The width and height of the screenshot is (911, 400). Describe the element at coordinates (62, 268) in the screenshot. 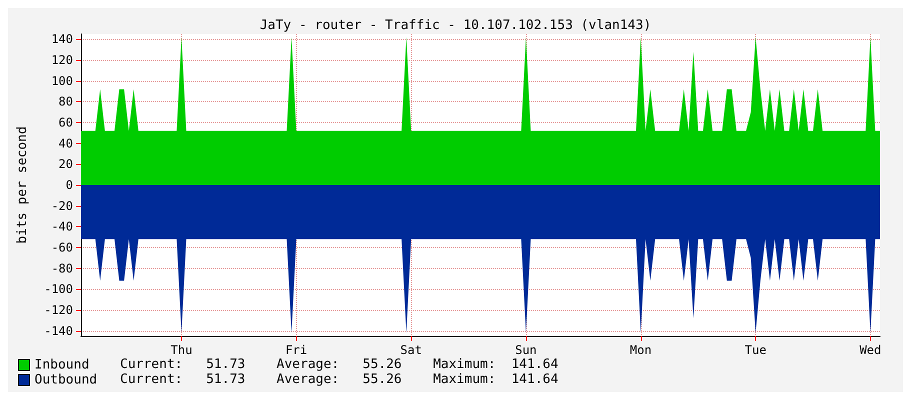

I see `y-tick-label: -80` at that location.